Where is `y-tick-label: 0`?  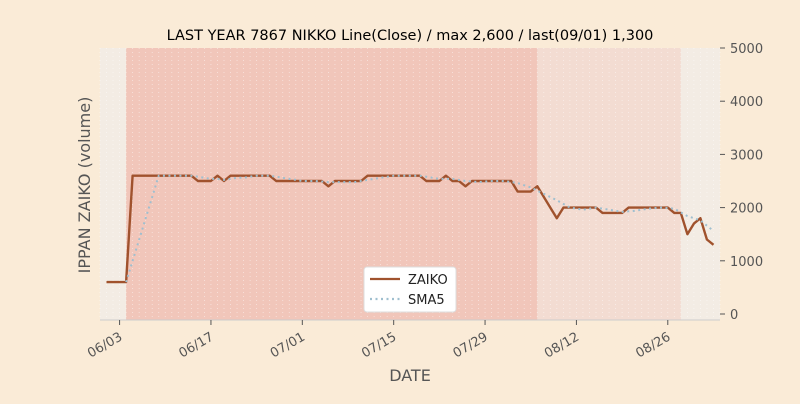 y-tick-label: 0 is located at coordinates (734, 315).